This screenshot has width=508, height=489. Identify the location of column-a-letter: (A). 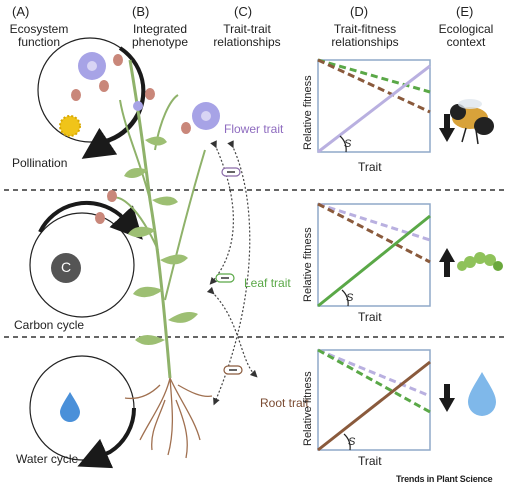
(21, 11).